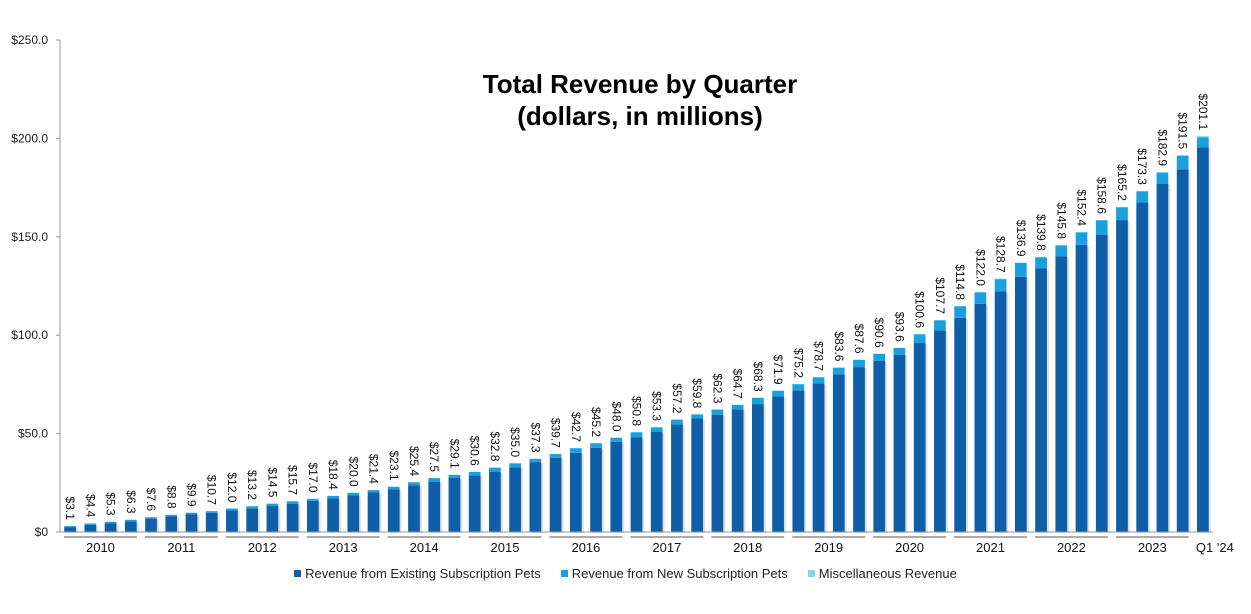 This screenshot has height=614, width=1251. Describe the element at coordinates (151, 500) in the screenshot. I see `bar-total-label: $7.6` at that location.